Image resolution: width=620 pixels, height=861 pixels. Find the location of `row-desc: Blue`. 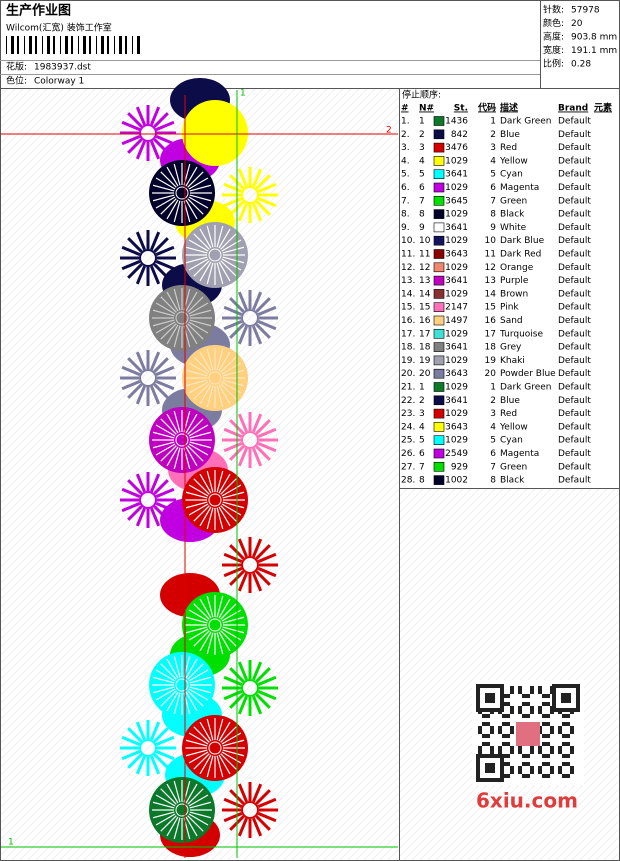

row-desc: Blue is located at coordinates (510, 135).